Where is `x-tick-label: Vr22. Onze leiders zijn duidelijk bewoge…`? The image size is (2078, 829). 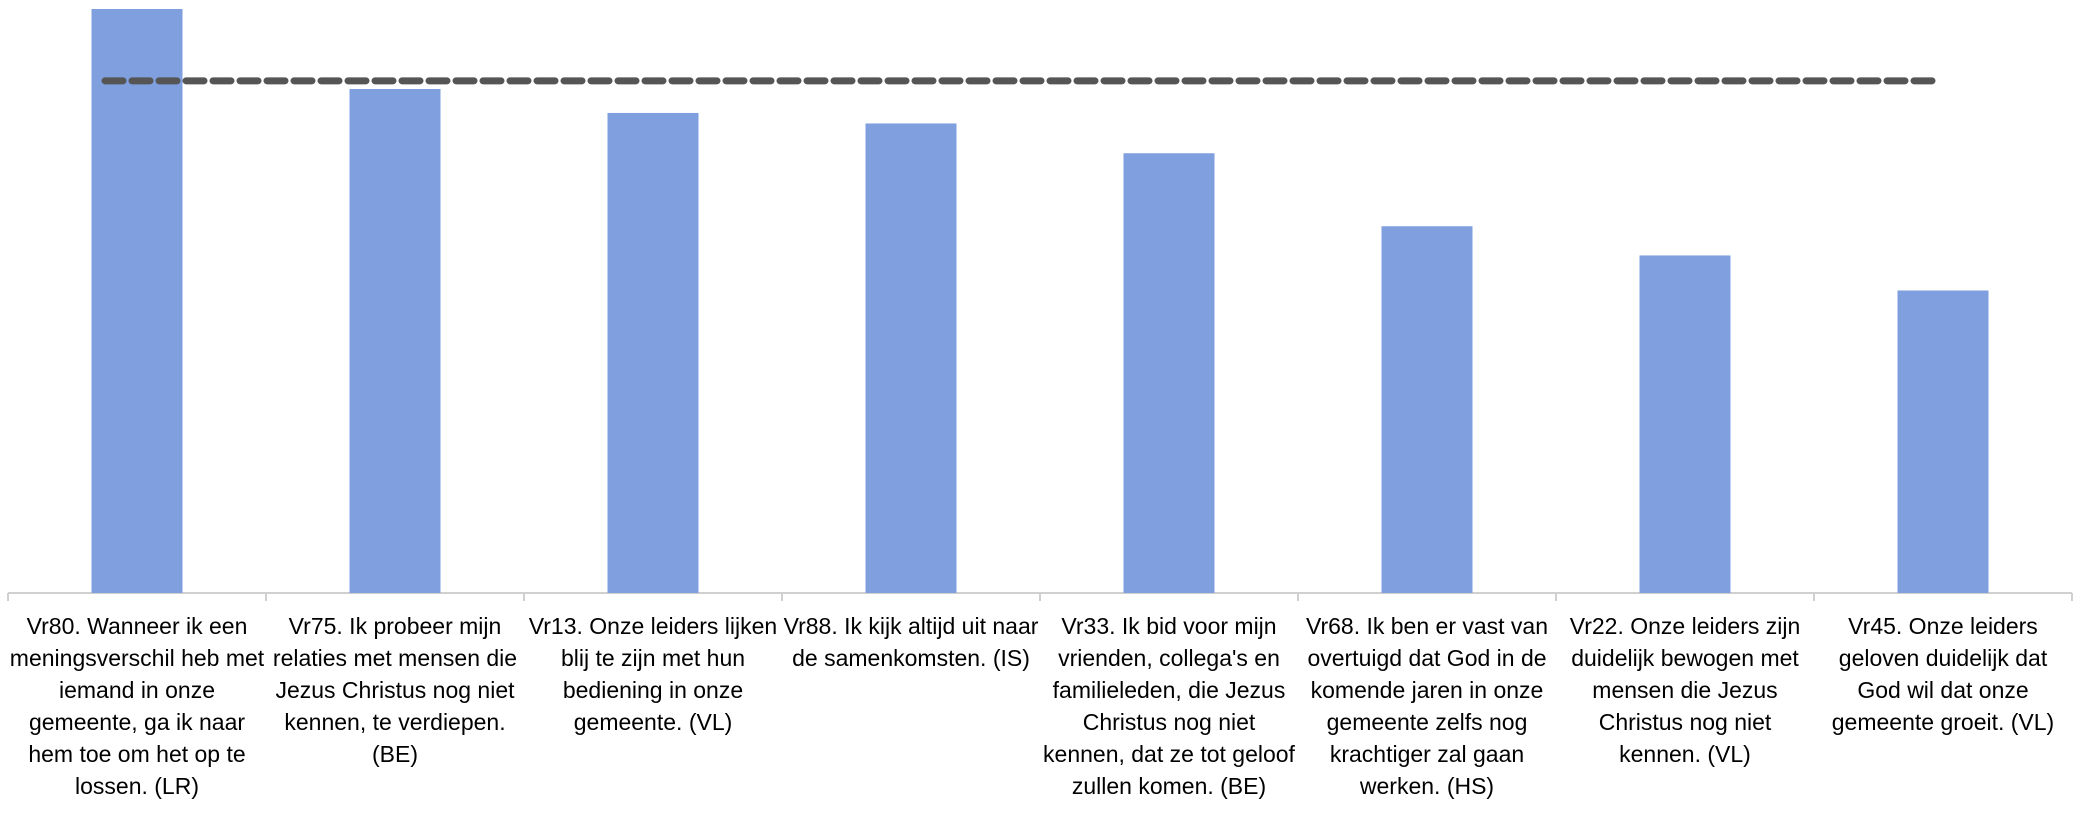
x-tick-label: Vr22. Onze leiders zijn duidelijk bewoge… is located at coordinates (1685, 690).